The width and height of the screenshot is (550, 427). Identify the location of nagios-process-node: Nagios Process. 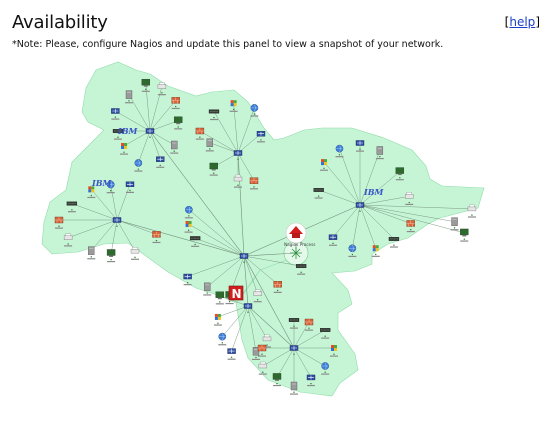
(299, 234).